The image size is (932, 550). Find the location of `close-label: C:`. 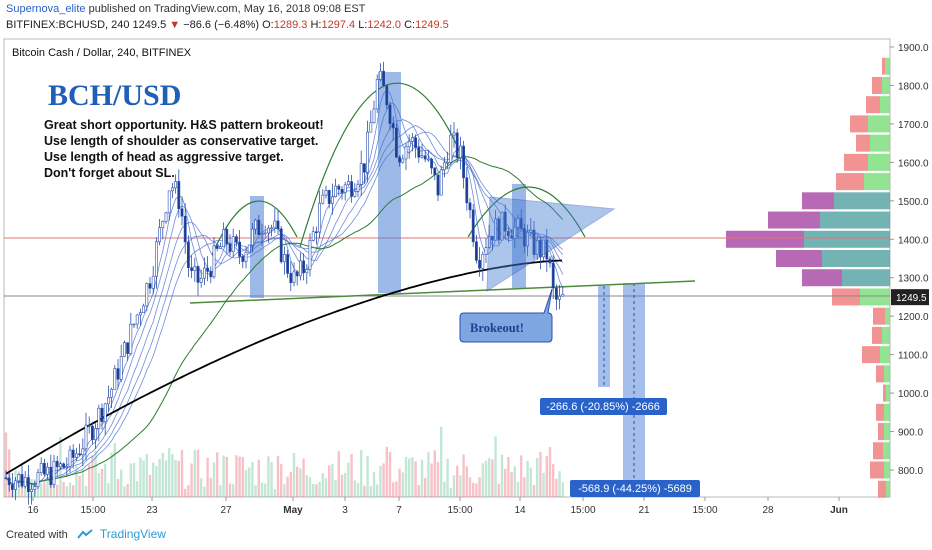

close-label: C: is located at coordinates (410, 25).